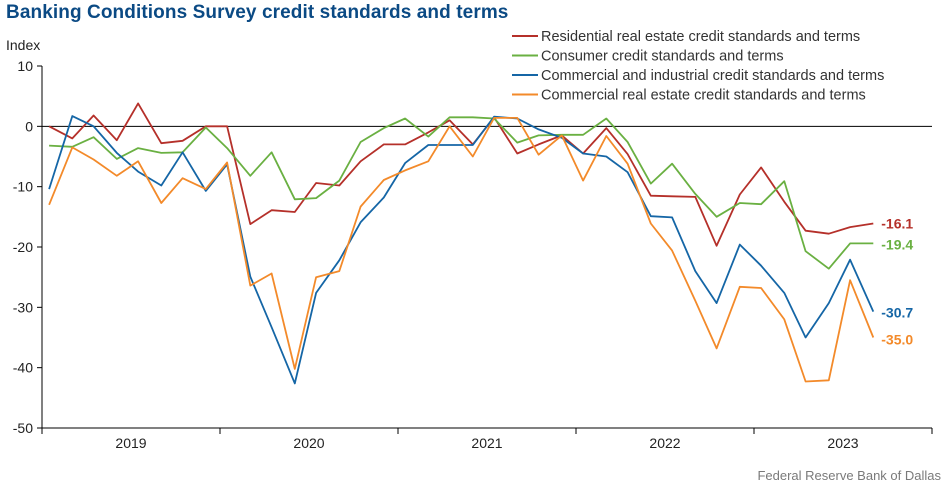  Describe the element at coordinates (23, 187) in the screenshot. I see `y-tick-label: -10` at that location.